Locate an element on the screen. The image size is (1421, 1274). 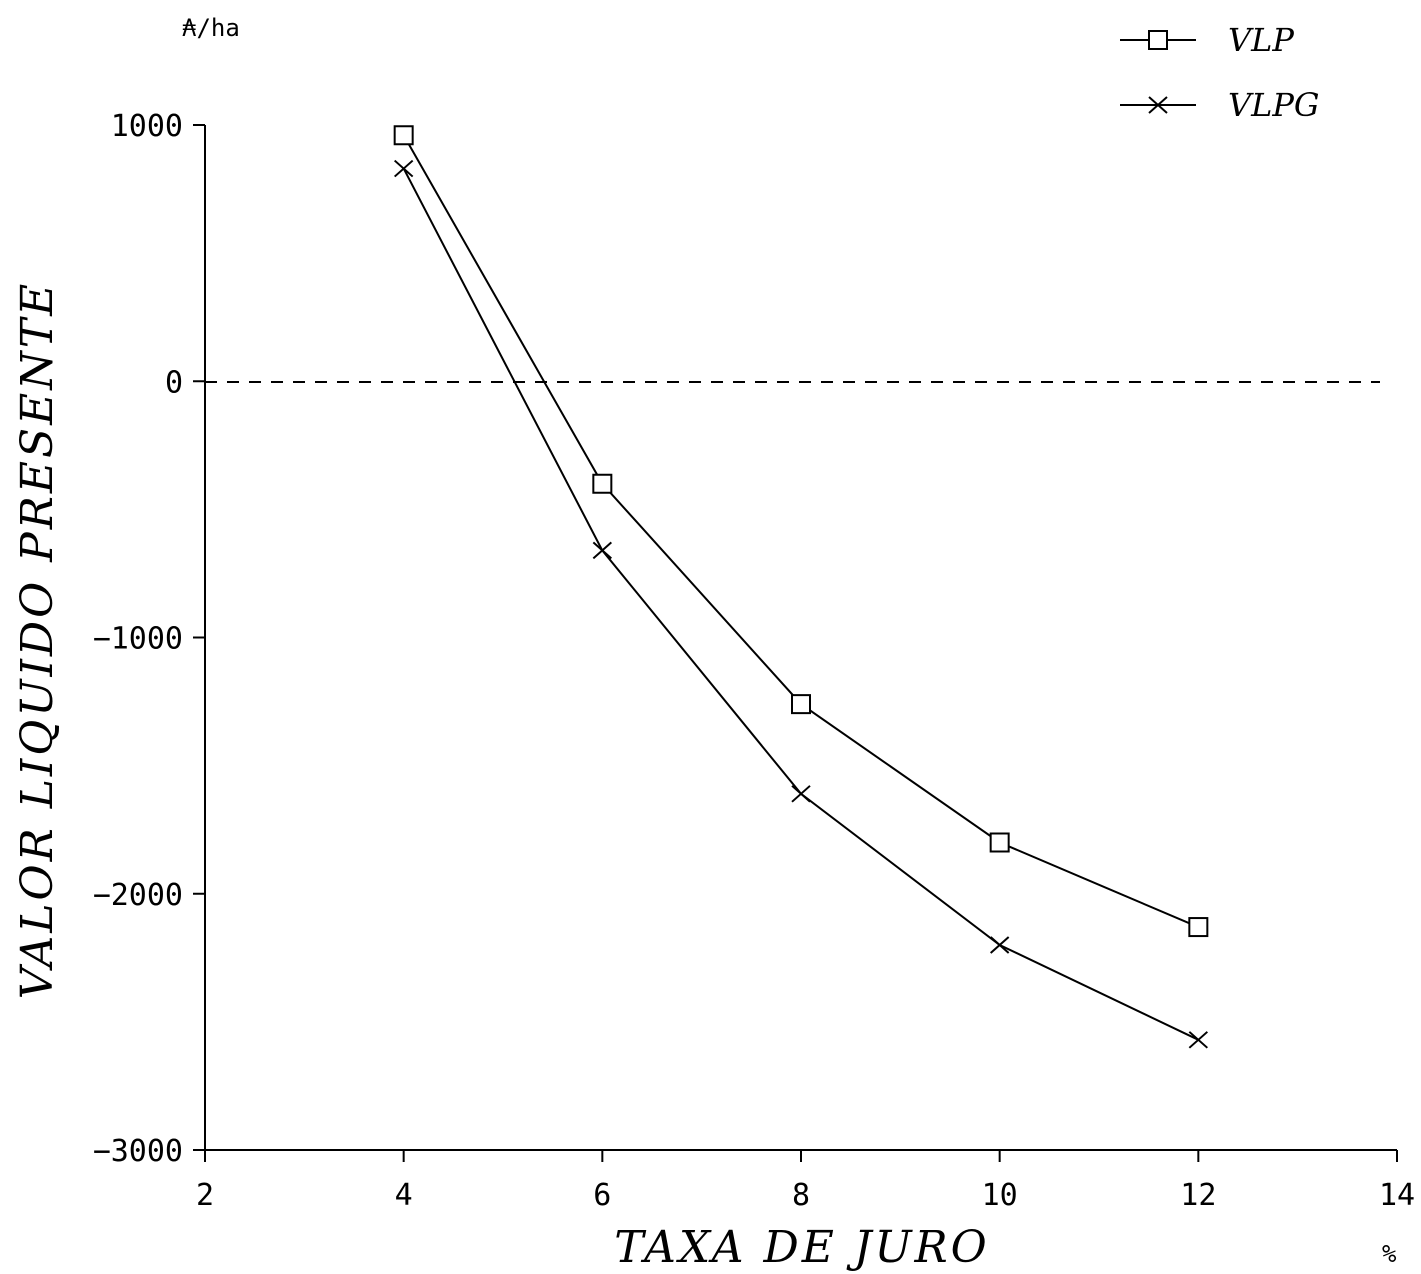
y-ticks: 1000 0 −1000 −2000 −3000 is located at coordinates (149, 639).